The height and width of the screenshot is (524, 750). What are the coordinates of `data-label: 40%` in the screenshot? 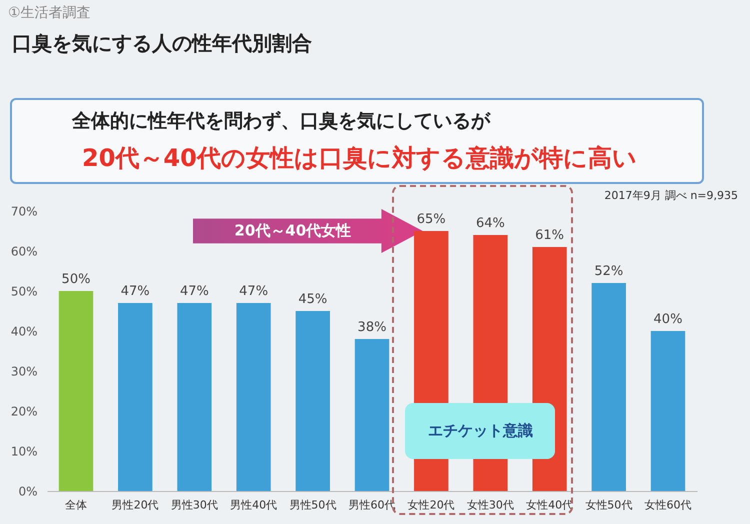 It's located at (668, 319).